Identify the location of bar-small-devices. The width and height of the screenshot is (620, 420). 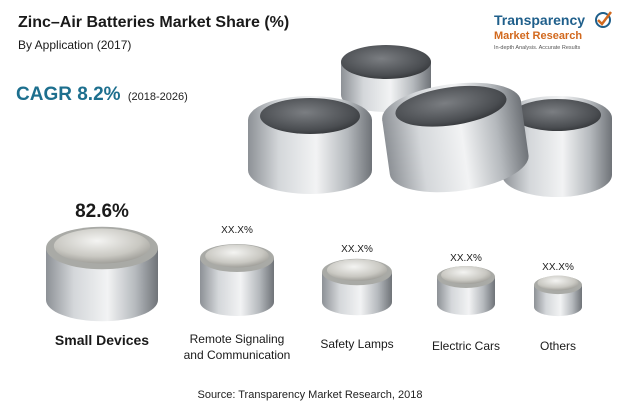
(102, 274).